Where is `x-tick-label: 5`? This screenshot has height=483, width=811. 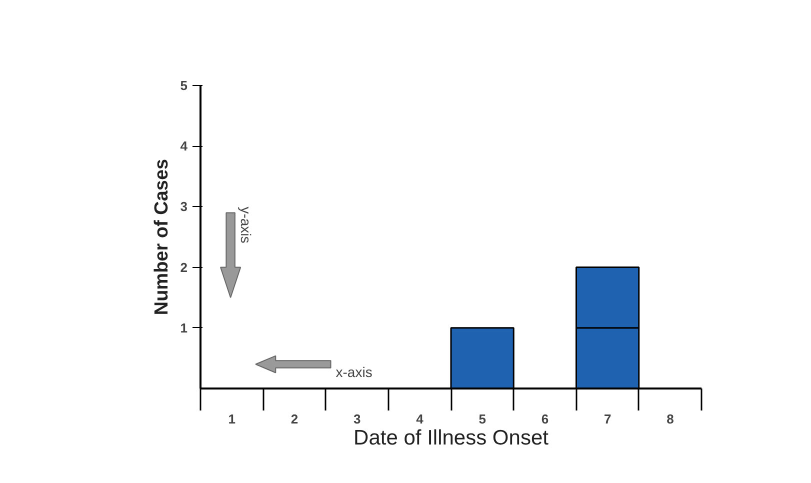 x-tick-label: 5 is located at coordinates (482, 419).